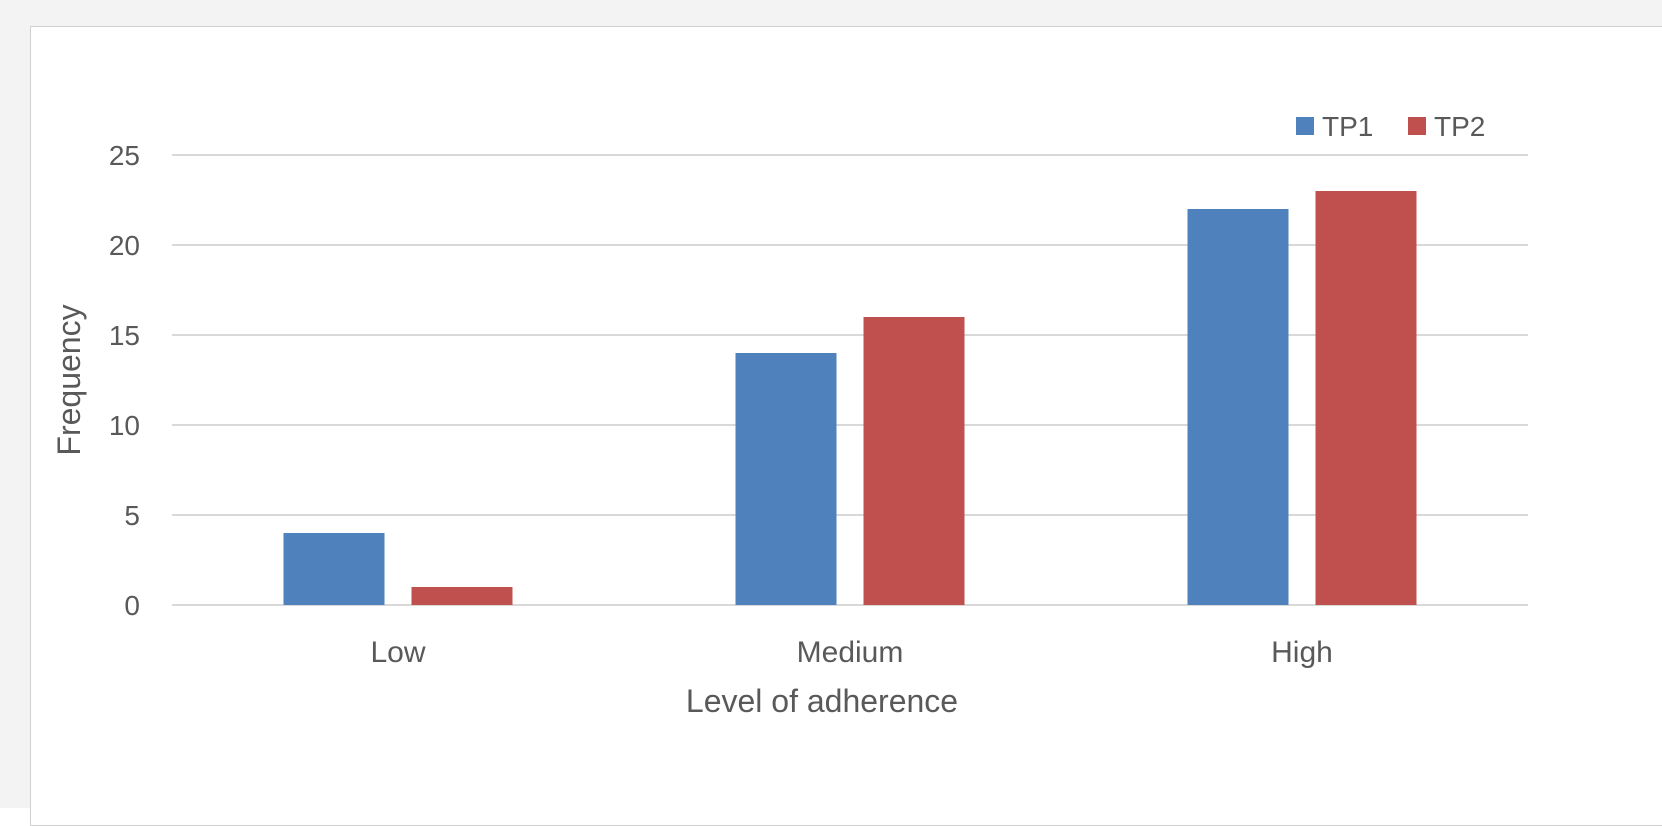 This screenshot has height=826, width=1662. What do you see at coordinates (124, 155) in the screenshot?
I see `y-tick-label: 25` at bounding box center [124, 155].